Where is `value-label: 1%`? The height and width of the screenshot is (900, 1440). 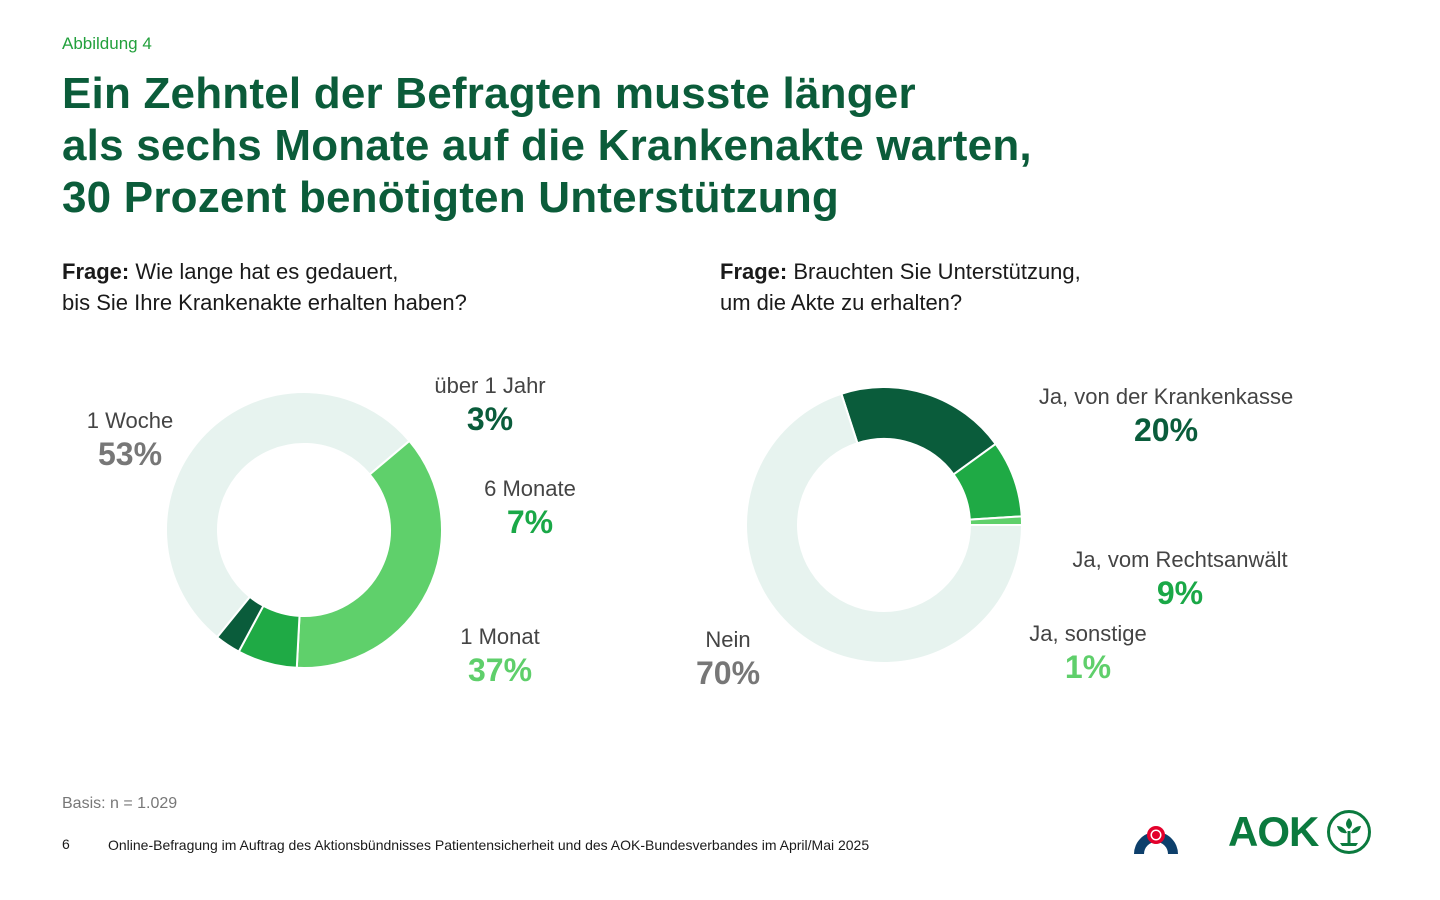
value-label: 1% is located at coordinates (1088, 667).